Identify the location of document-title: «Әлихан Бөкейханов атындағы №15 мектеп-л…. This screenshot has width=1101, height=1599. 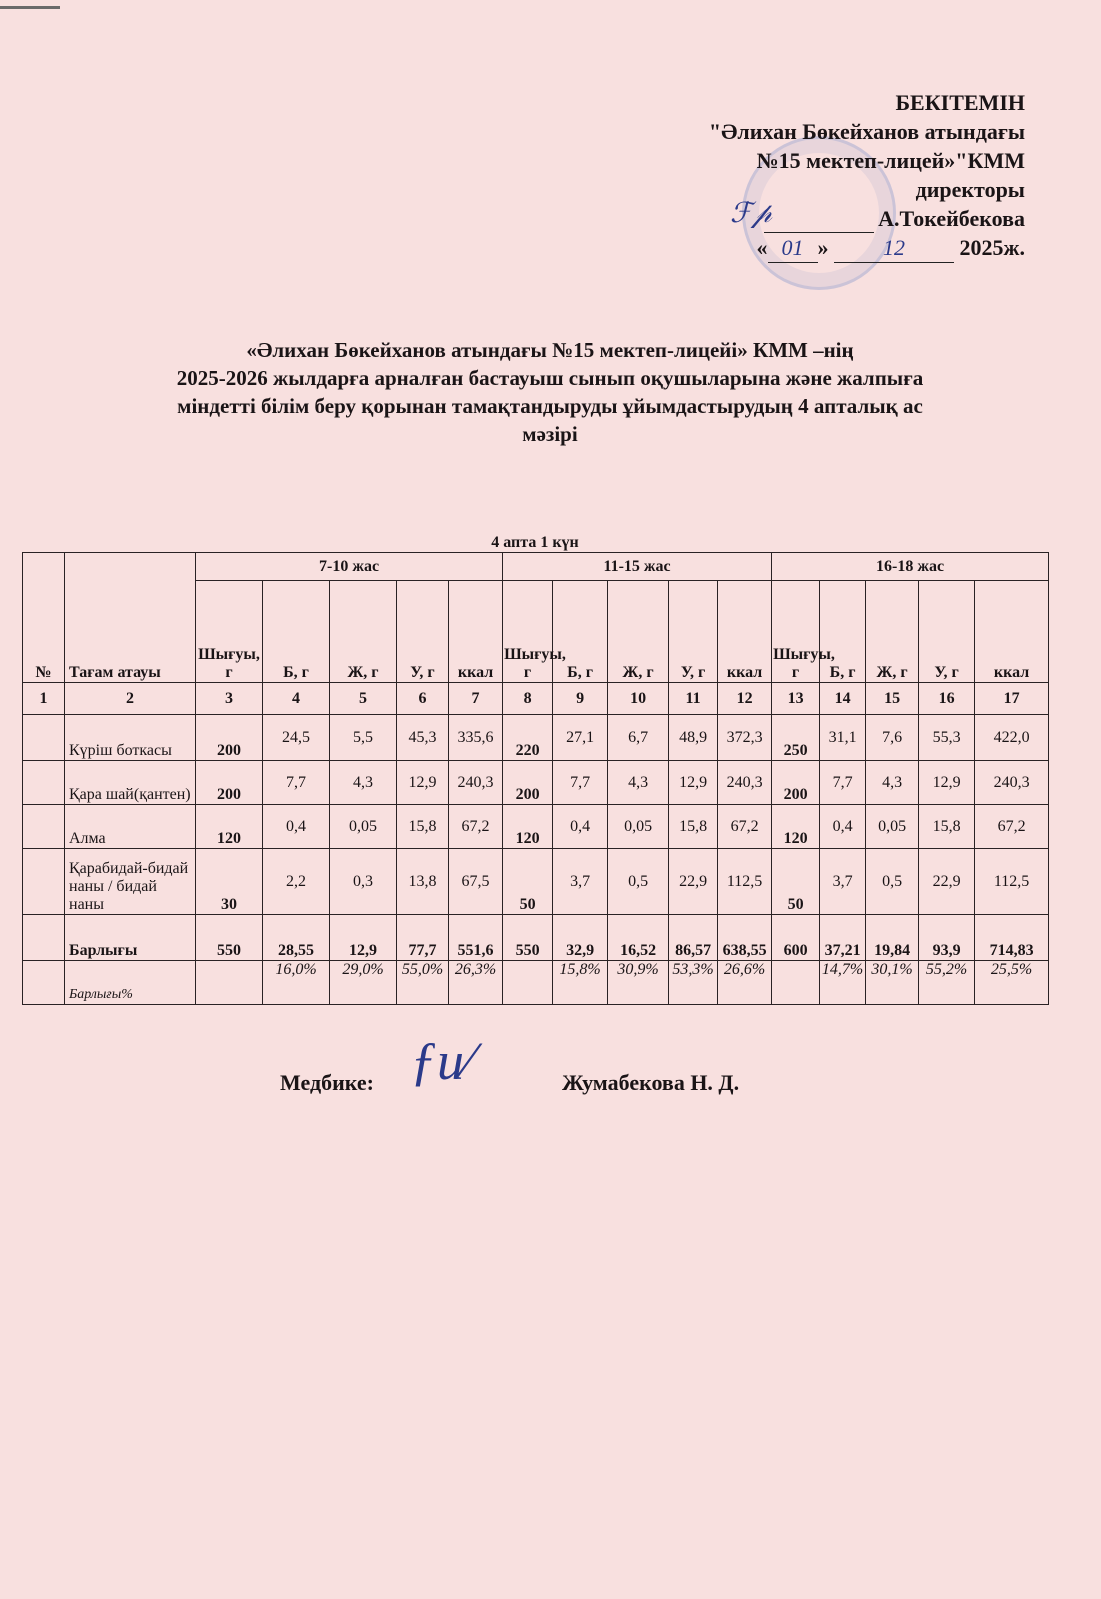
(550, 392).